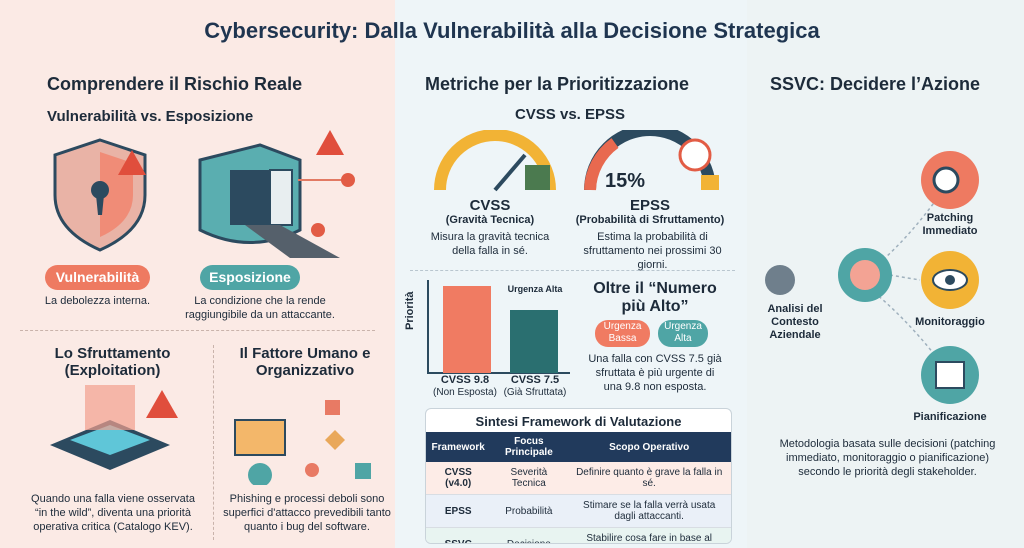 This screenshot has width=1024, height=548. What do you see at coordinates (650, 220) in the screenshot?
I see `epss-label: (Probabilità di Sfruttamento)` at bounding box center [650, 220].